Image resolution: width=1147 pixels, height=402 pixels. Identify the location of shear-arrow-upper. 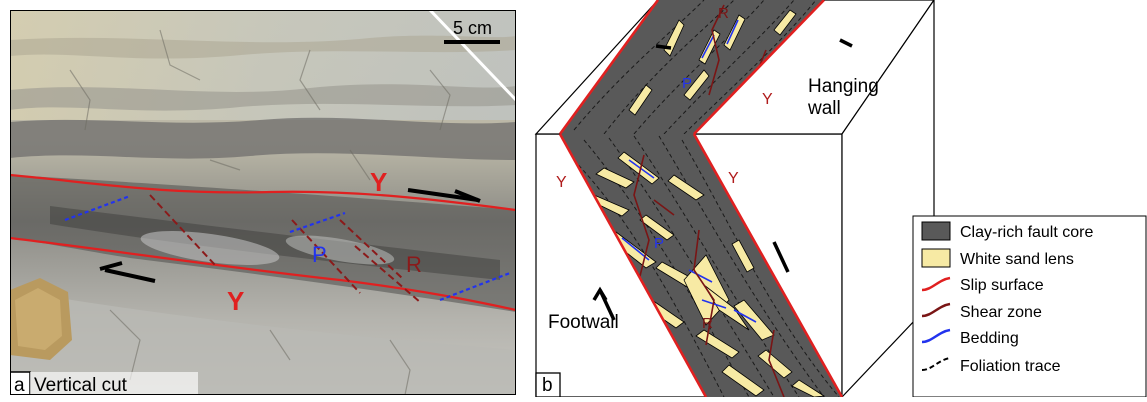
(444, 195).